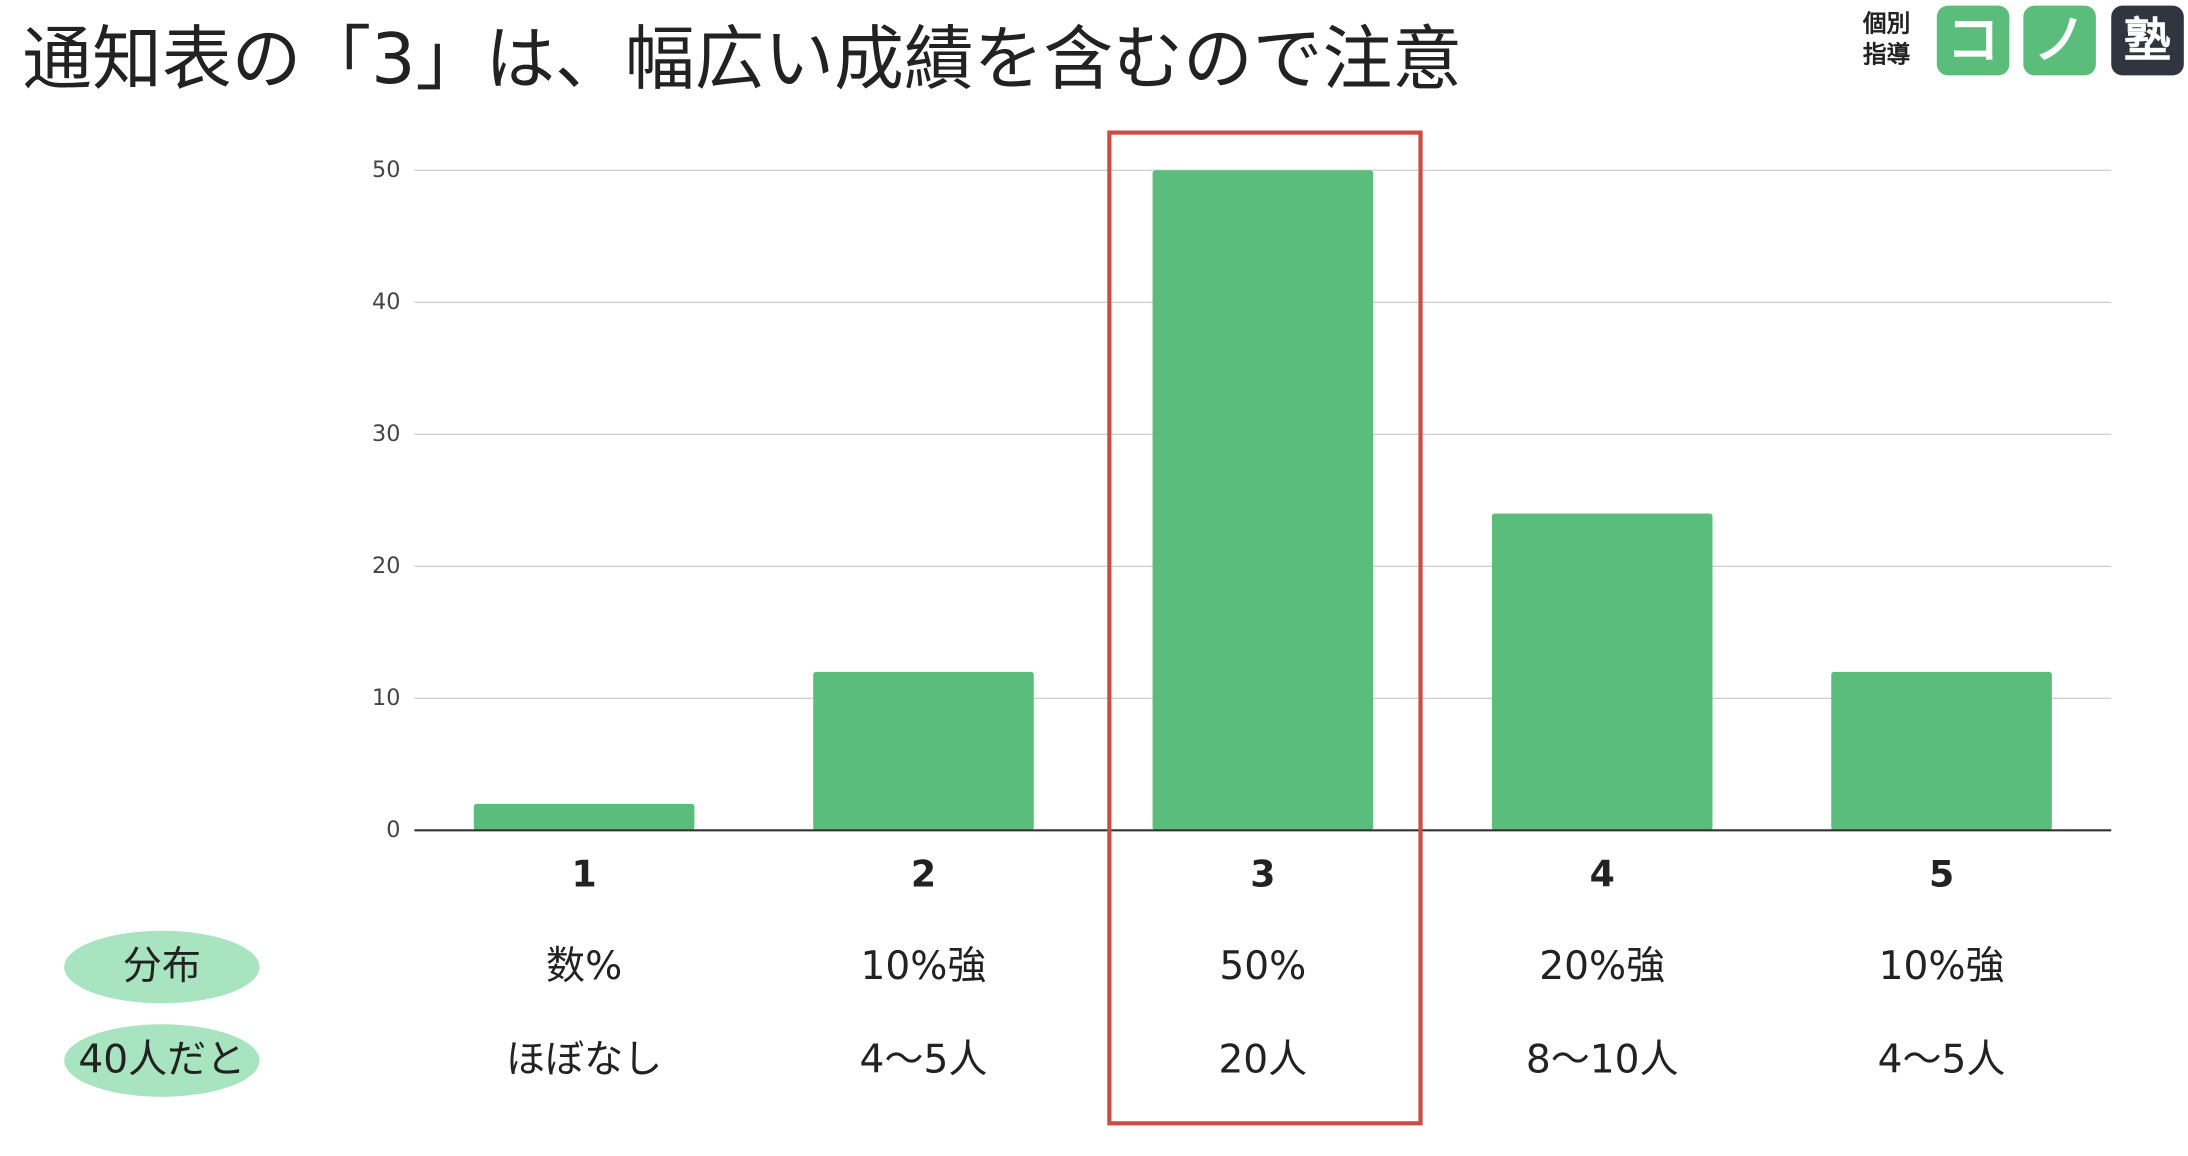  What do you see at coordinates (584, 1059) in the screenshot?
I see `row-value: ほぼなし` at bounding box center [584, 1059].